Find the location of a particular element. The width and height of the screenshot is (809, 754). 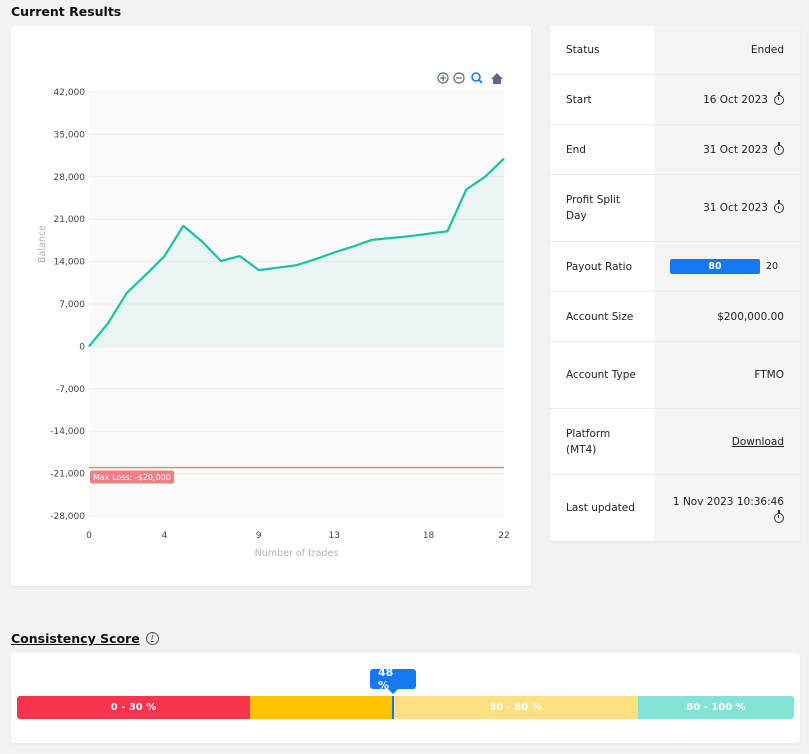

payout-firm-share: 20 is located at coordinates (772, 266).